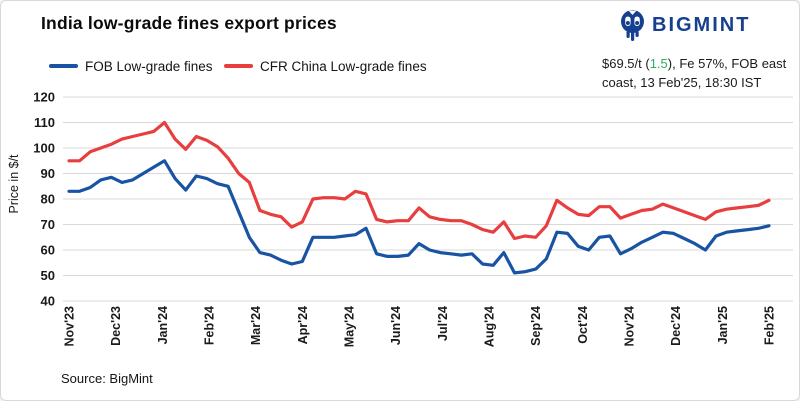  I want to click on bigmint-logo: BIGMINT, so click(684, 25).